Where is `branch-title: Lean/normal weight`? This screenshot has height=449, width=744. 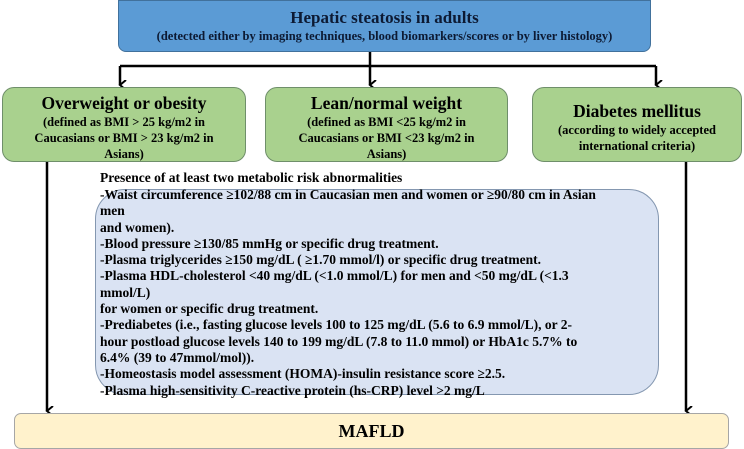
branch-title: Lean/normal weight is located at coordinates (386, 103).